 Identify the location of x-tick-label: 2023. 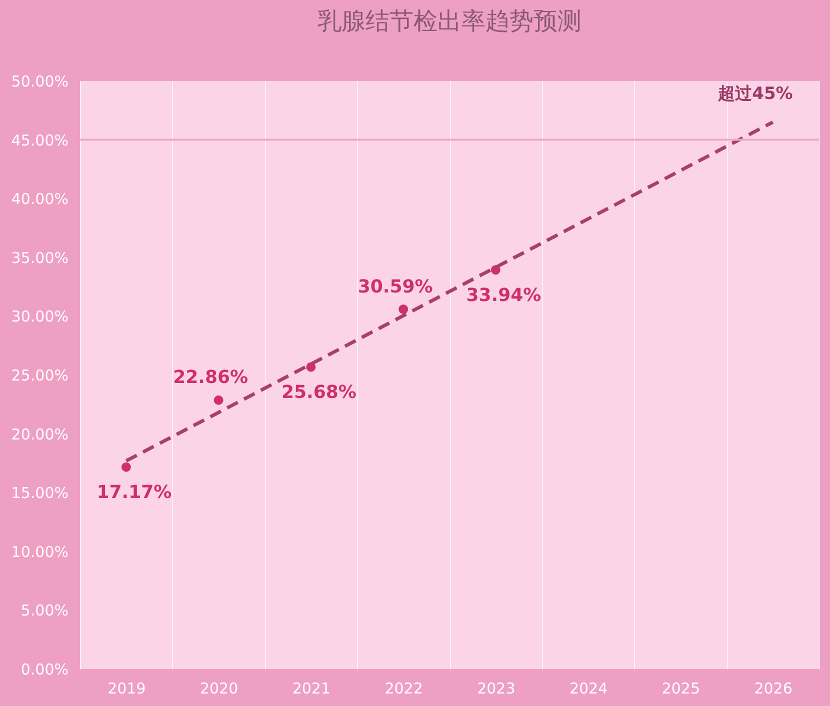
(496, 689).